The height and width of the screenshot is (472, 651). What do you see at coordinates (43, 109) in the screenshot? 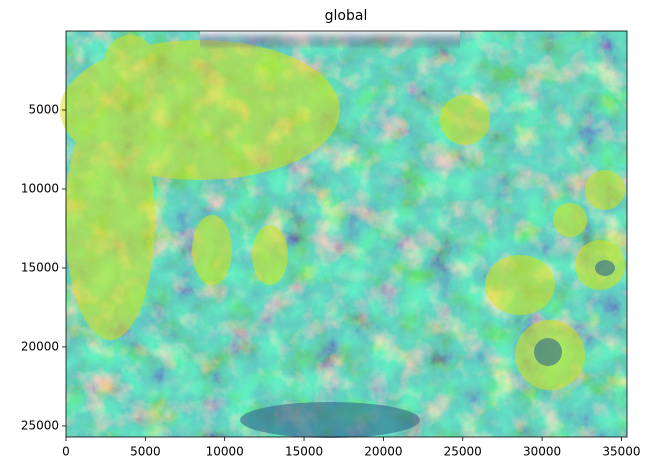
I see `y-tick-label: 5000` at bounding box center [43, 109].